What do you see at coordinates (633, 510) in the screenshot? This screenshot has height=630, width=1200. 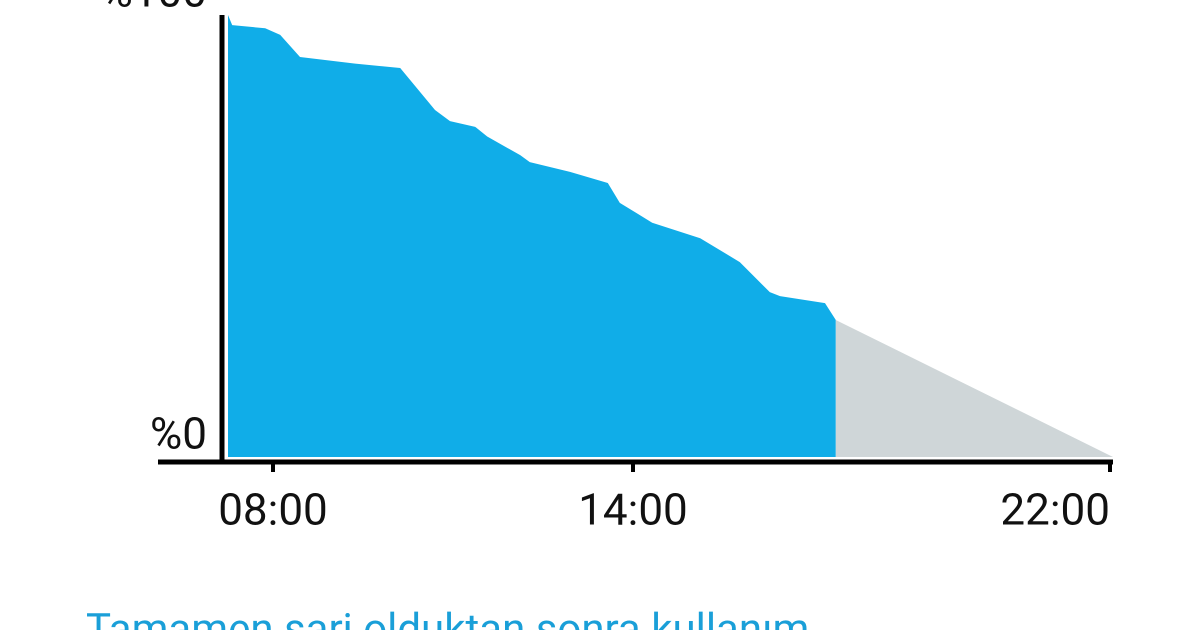 I see `x-tick-label: 14:00` at bounding box center [633, 510].